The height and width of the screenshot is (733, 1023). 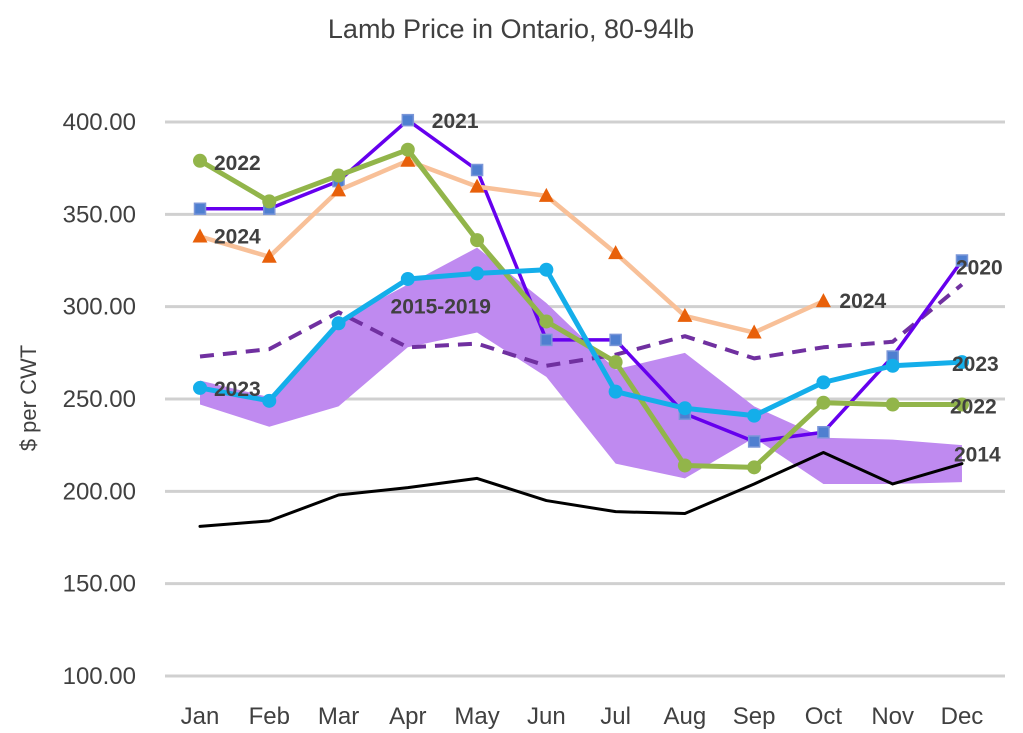 What do you see at coordinates (407, 716) in the screenshot?
I see `x-tick-label: Apr` at bounding box center [407, 716].